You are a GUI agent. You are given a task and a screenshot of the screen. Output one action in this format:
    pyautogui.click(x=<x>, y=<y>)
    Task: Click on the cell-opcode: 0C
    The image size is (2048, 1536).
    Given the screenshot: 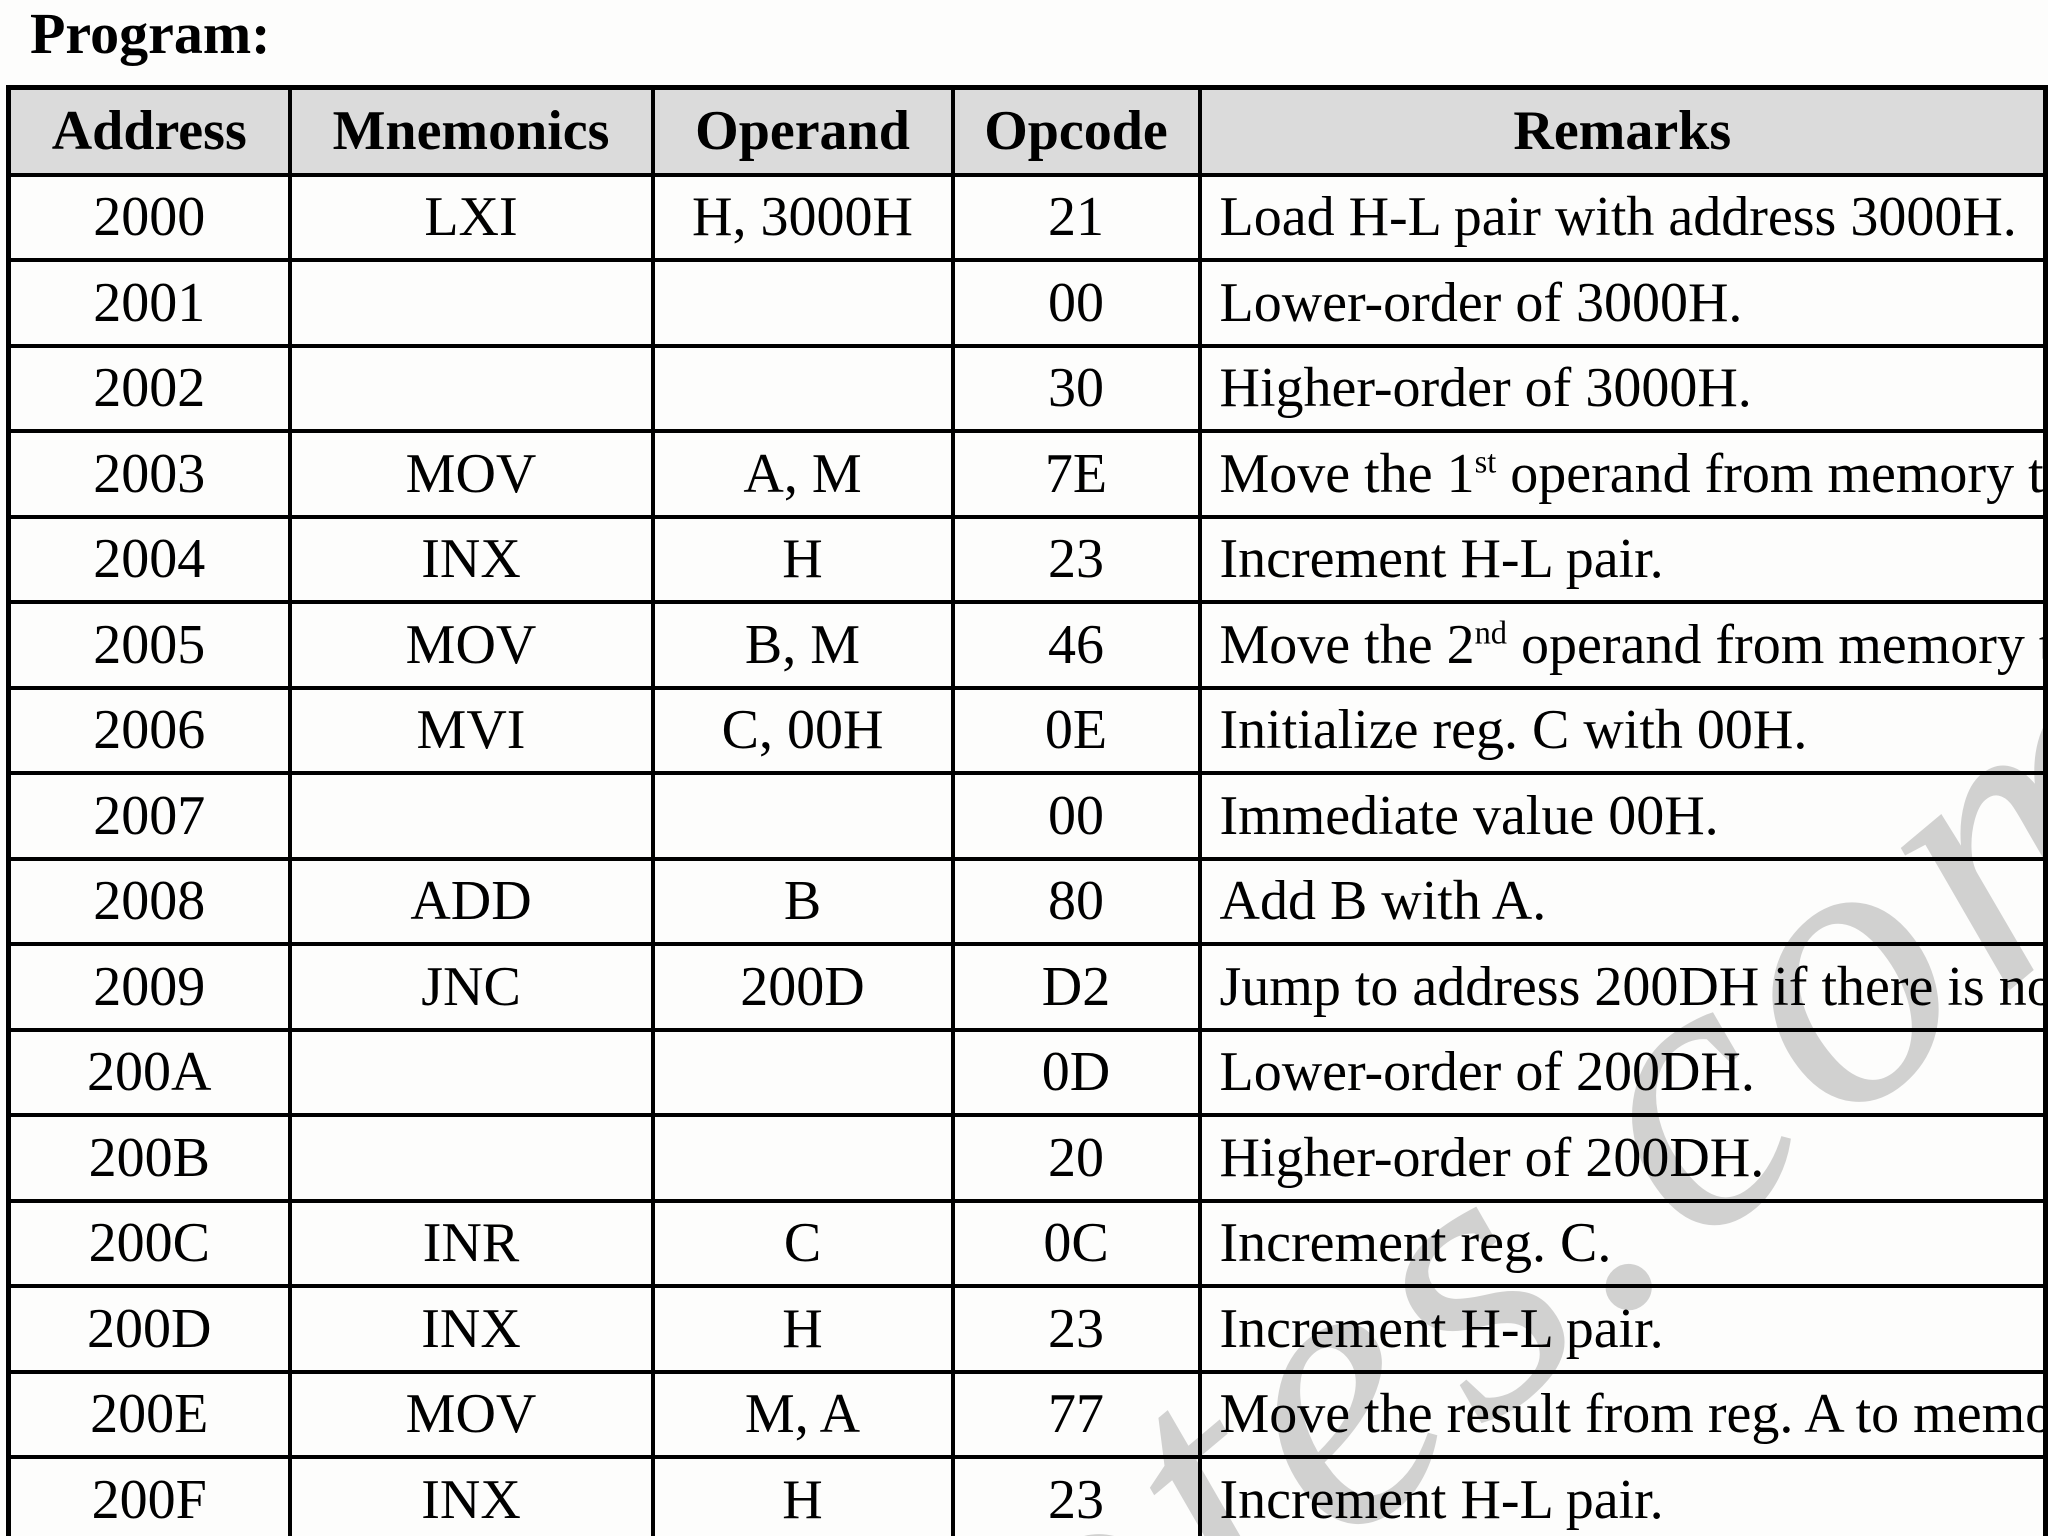 What is the action you would take?
    pyautogui.click(x=1076, y=1243)
    